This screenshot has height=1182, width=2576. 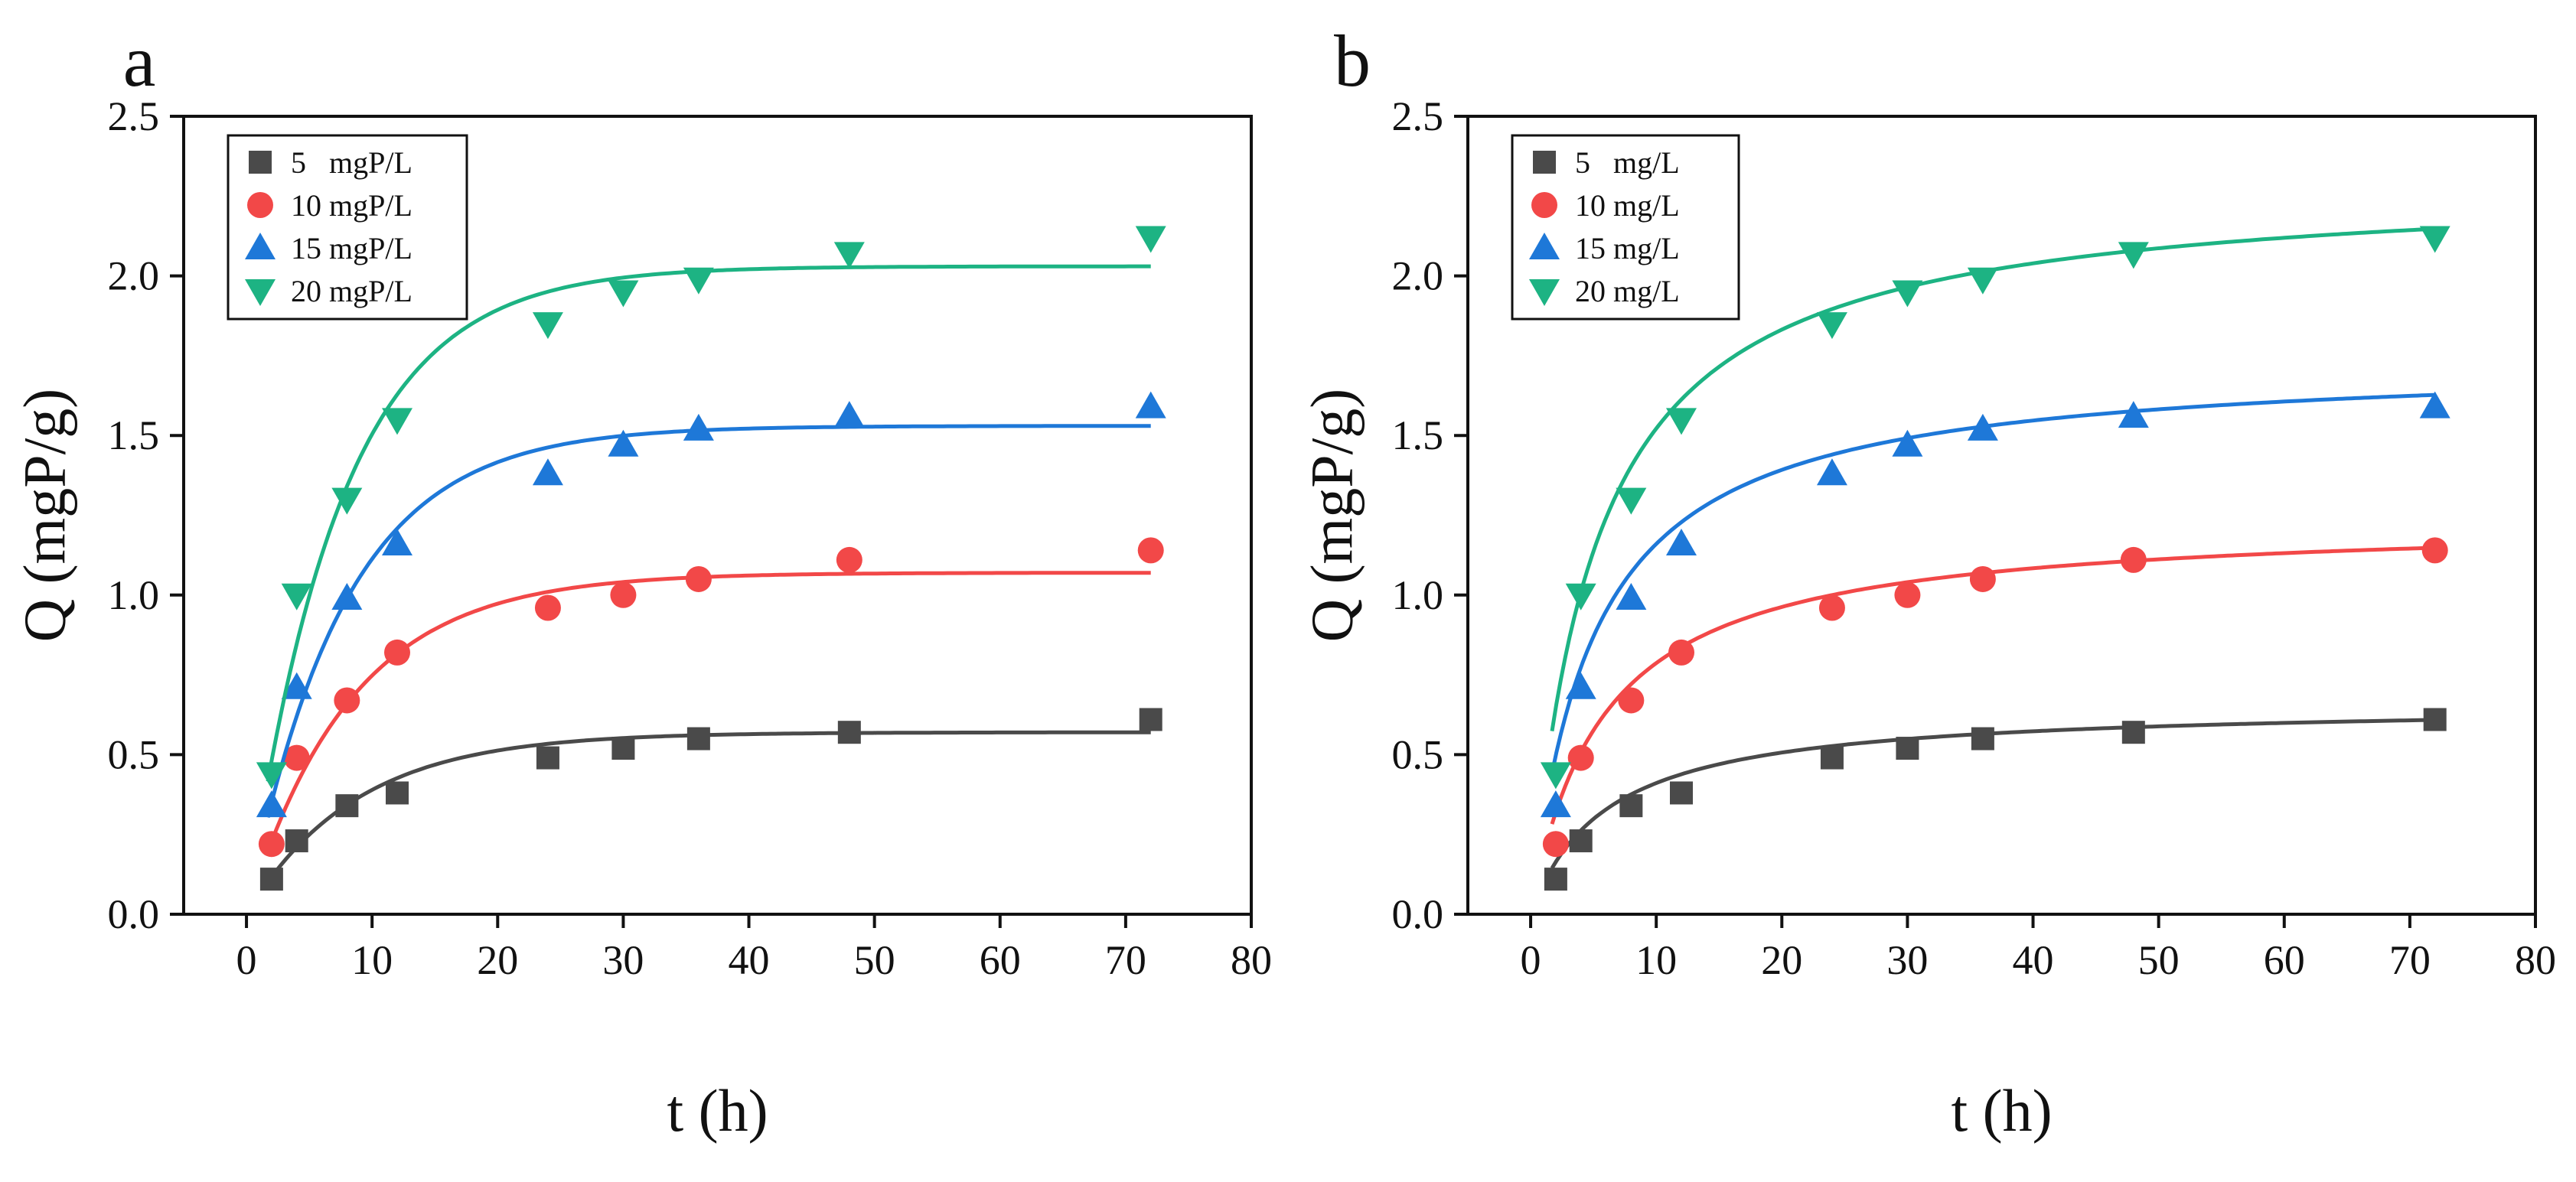 I want to click on y-tick-label: 2.5, so click(x=1418, y=116).